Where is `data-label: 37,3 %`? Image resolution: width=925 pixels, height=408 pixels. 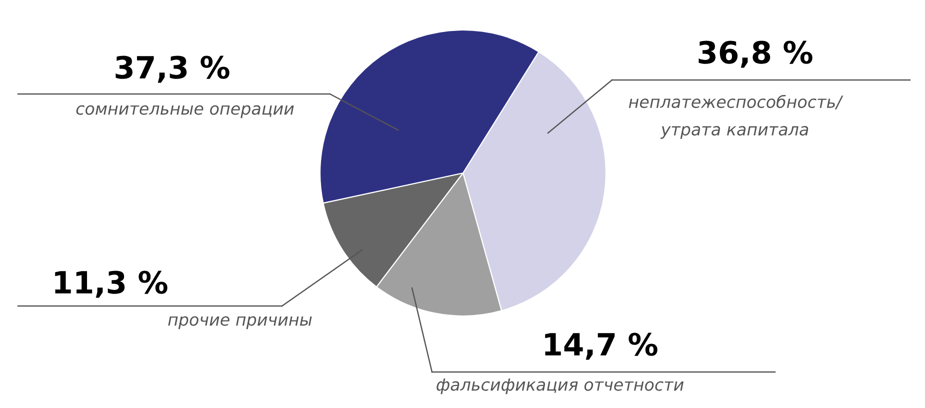
data-label: 37,3 % is located at coordinates (173, 69).